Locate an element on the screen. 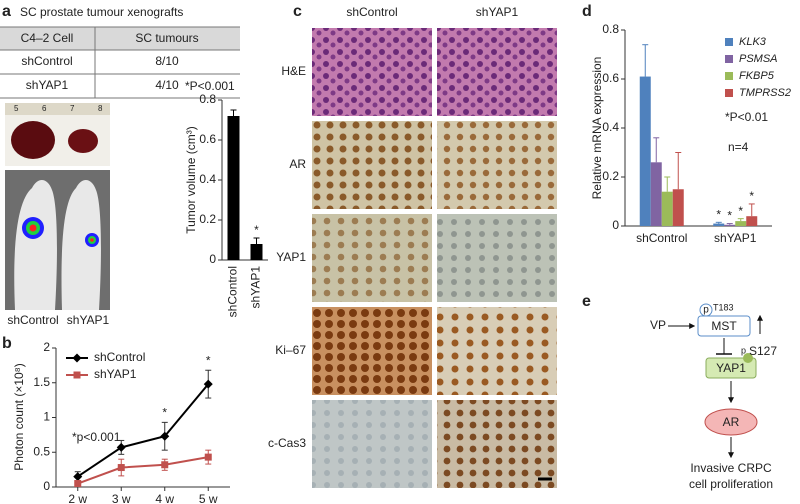 The image size is (800, 504). row-label: Ki–67 is located at coordinates (290, 350).